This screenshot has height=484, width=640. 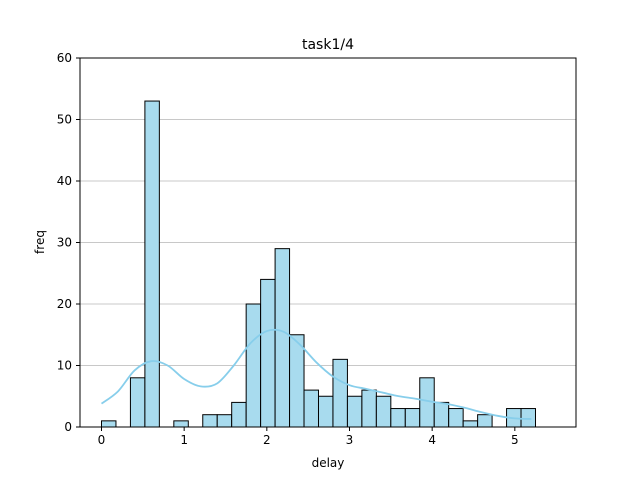 What do you see at coordinates (40, 242) in the screenshot?
I see `y-axis-label: freq` at bounding box center [40, 242].